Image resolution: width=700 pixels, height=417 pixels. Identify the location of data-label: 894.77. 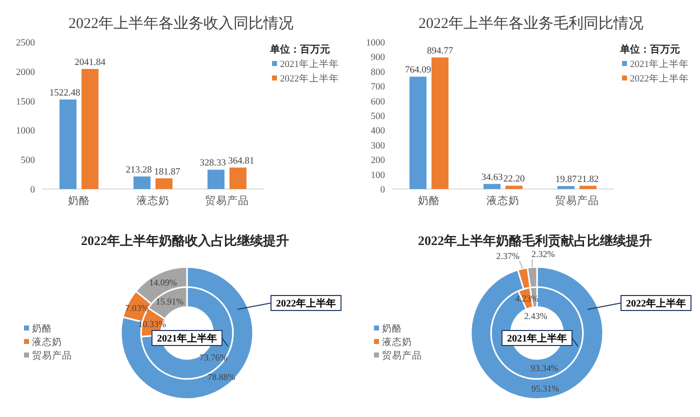
(440, 51).